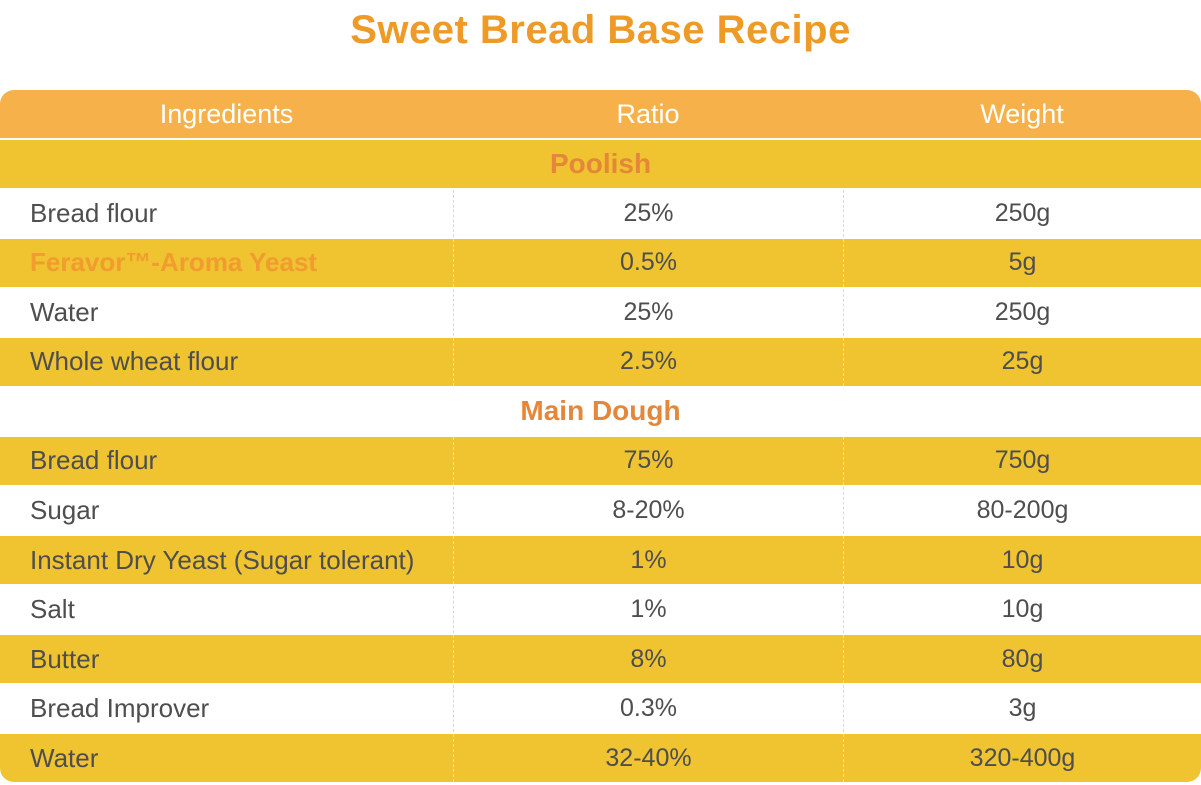 The height and width of the screenshot is (785, 1201). Describe the element at coordinates (1022, 113) in the screenshot. I see `header-weight: Weight` at that location.